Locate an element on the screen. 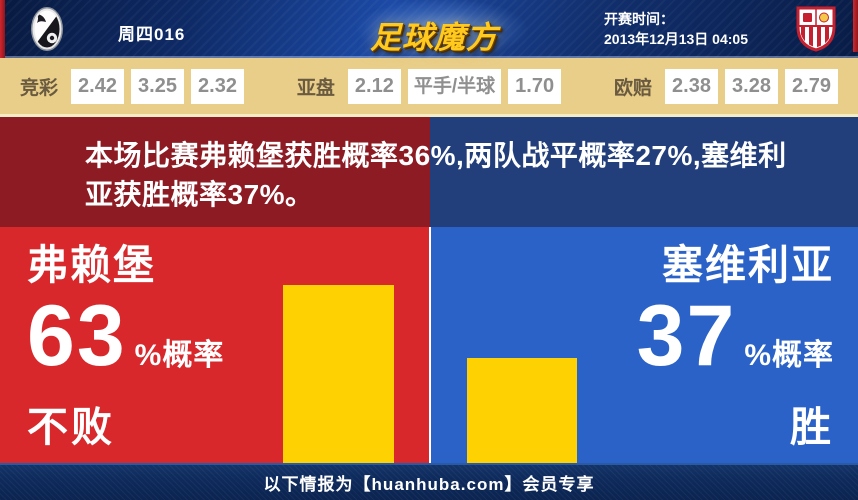  home-value-row: 63 %概率 is located at coordinates (126, 340).